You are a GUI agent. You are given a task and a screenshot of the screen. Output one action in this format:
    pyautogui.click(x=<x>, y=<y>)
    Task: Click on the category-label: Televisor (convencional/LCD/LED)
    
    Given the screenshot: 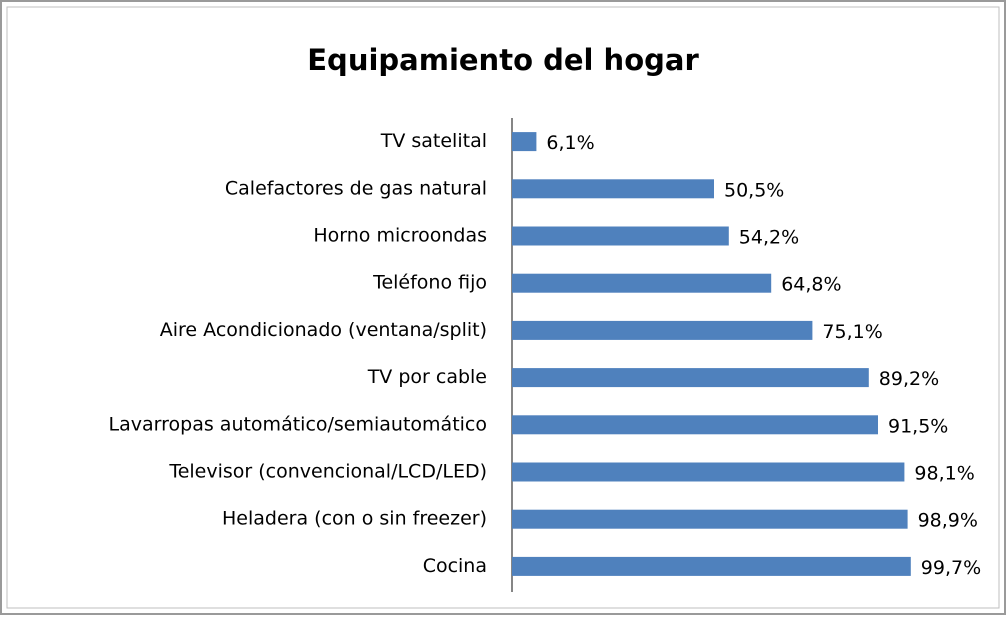 What is the action you would take?
    pyautogui.click(x=327, y=472)
    